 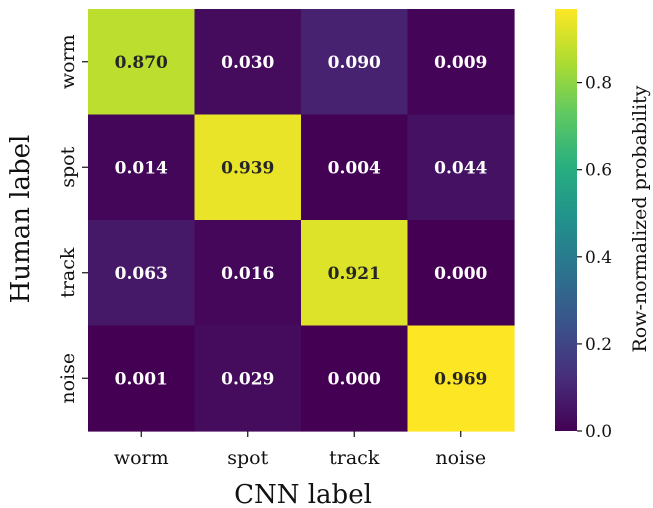 I want to click on colorbar-tick-label: 0.4, so click(x=598, y=258).